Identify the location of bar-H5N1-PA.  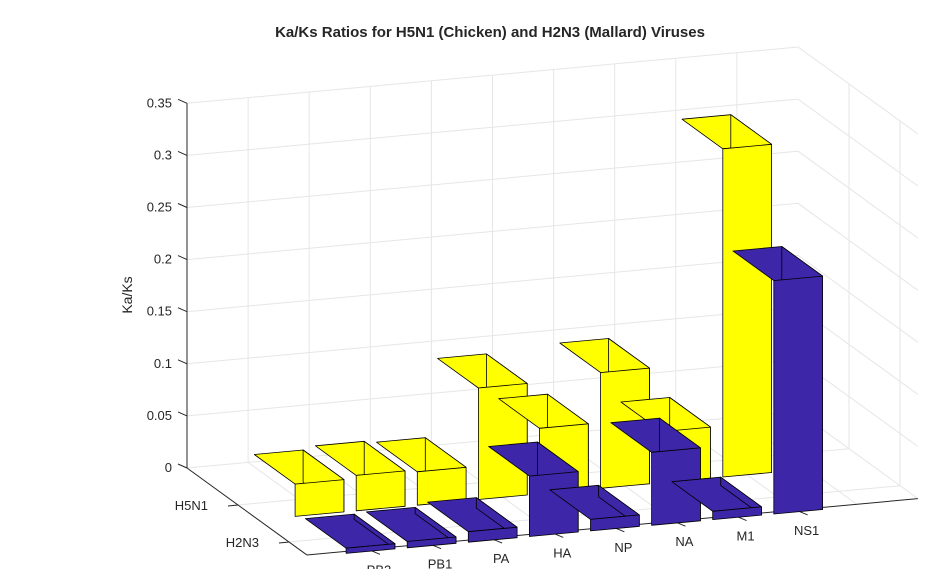
(421, 471).